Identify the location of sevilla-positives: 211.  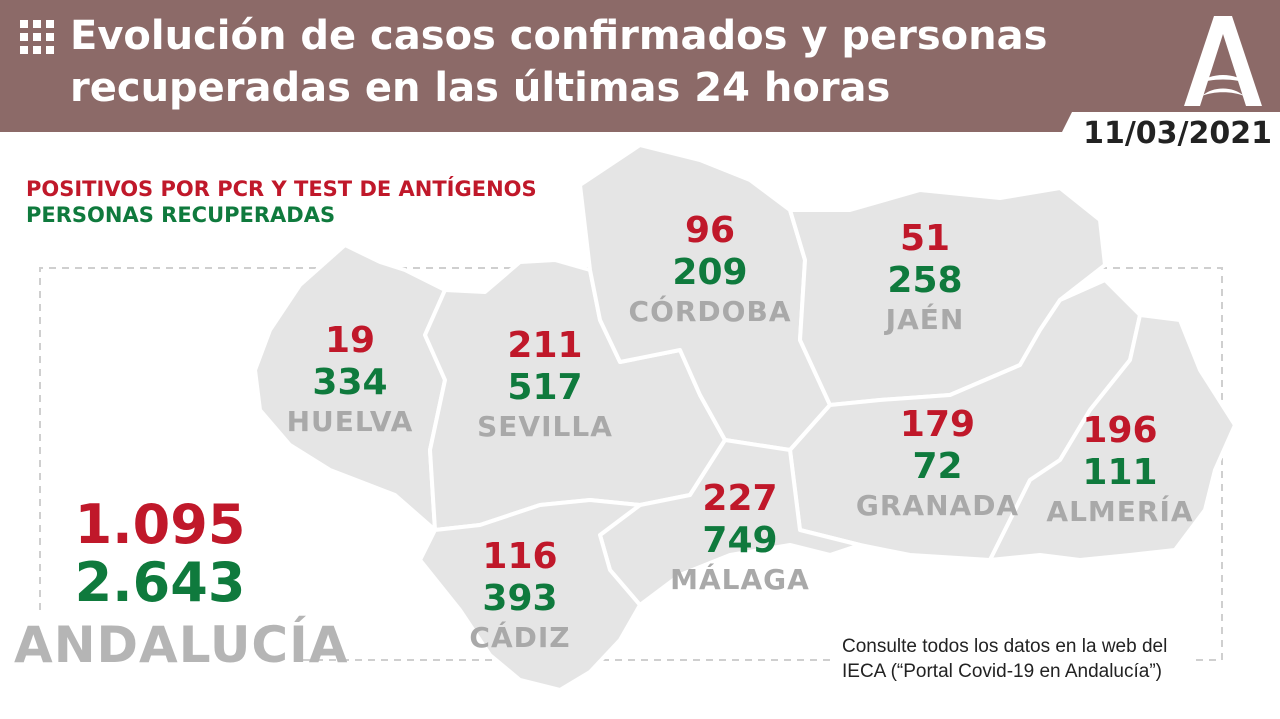
(545, 345).